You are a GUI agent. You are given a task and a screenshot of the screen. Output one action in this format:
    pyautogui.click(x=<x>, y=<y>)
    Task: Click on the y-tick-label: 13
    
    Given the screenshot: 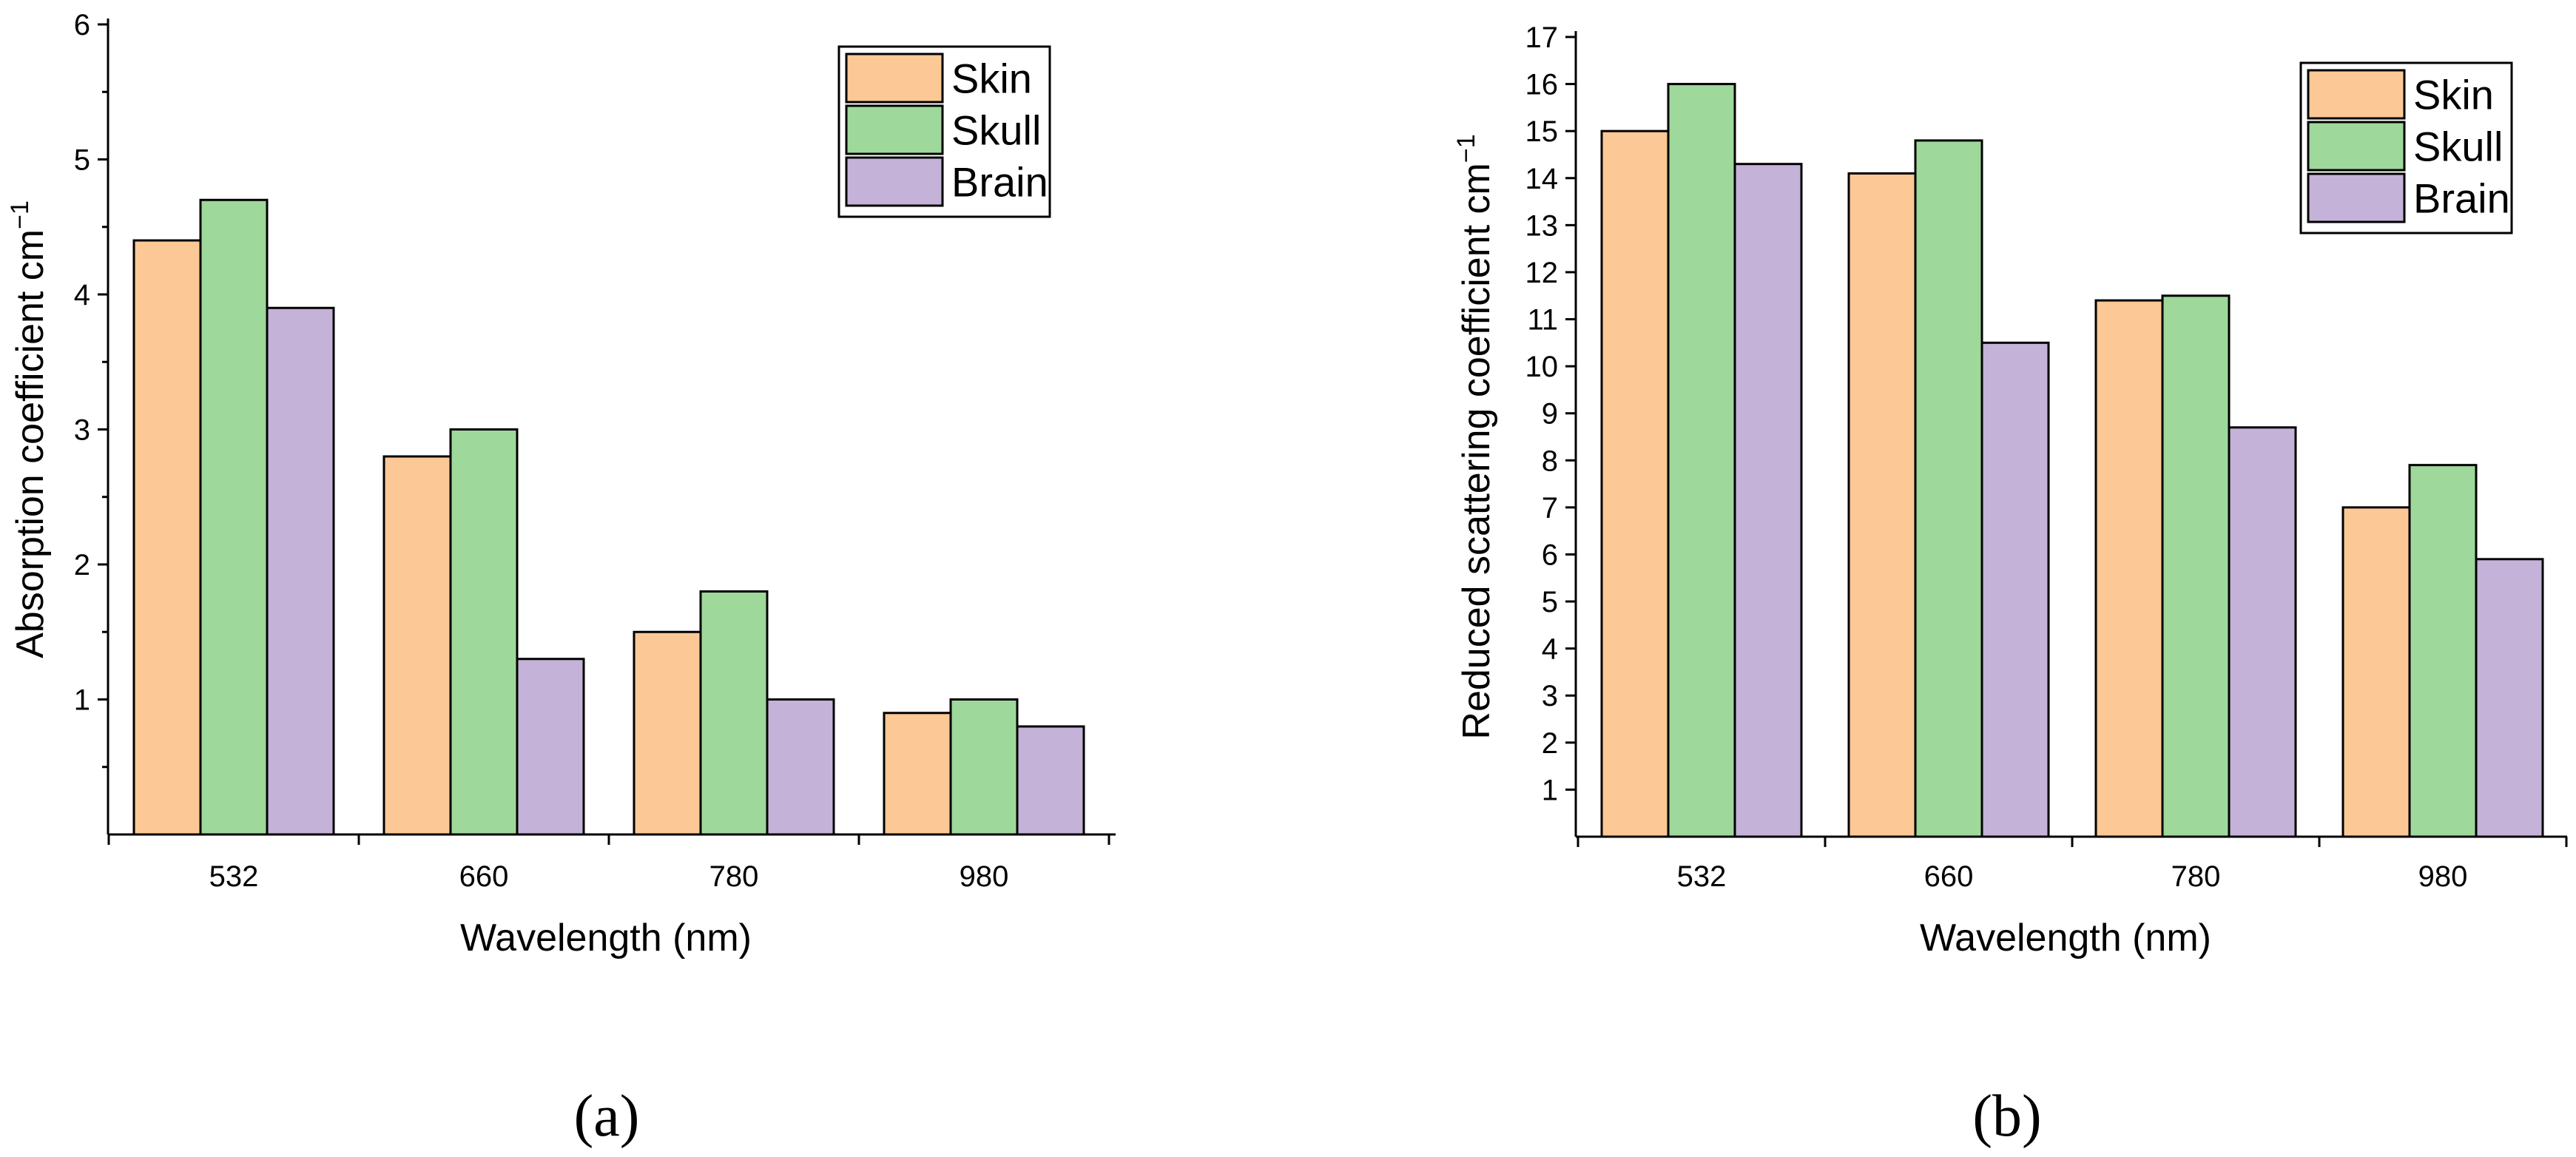 What is the action you would take?
    pyautogui.click(x=1542, y=225)
    